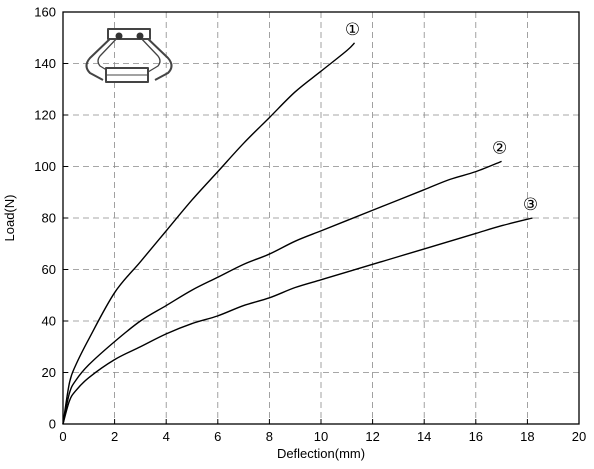 The width and height of the screenshot is (594, 469). What do you see at coordinates (49, 321) in the screenshot?
I see `y-tick-label: 40` at bounding box center [49, 321].